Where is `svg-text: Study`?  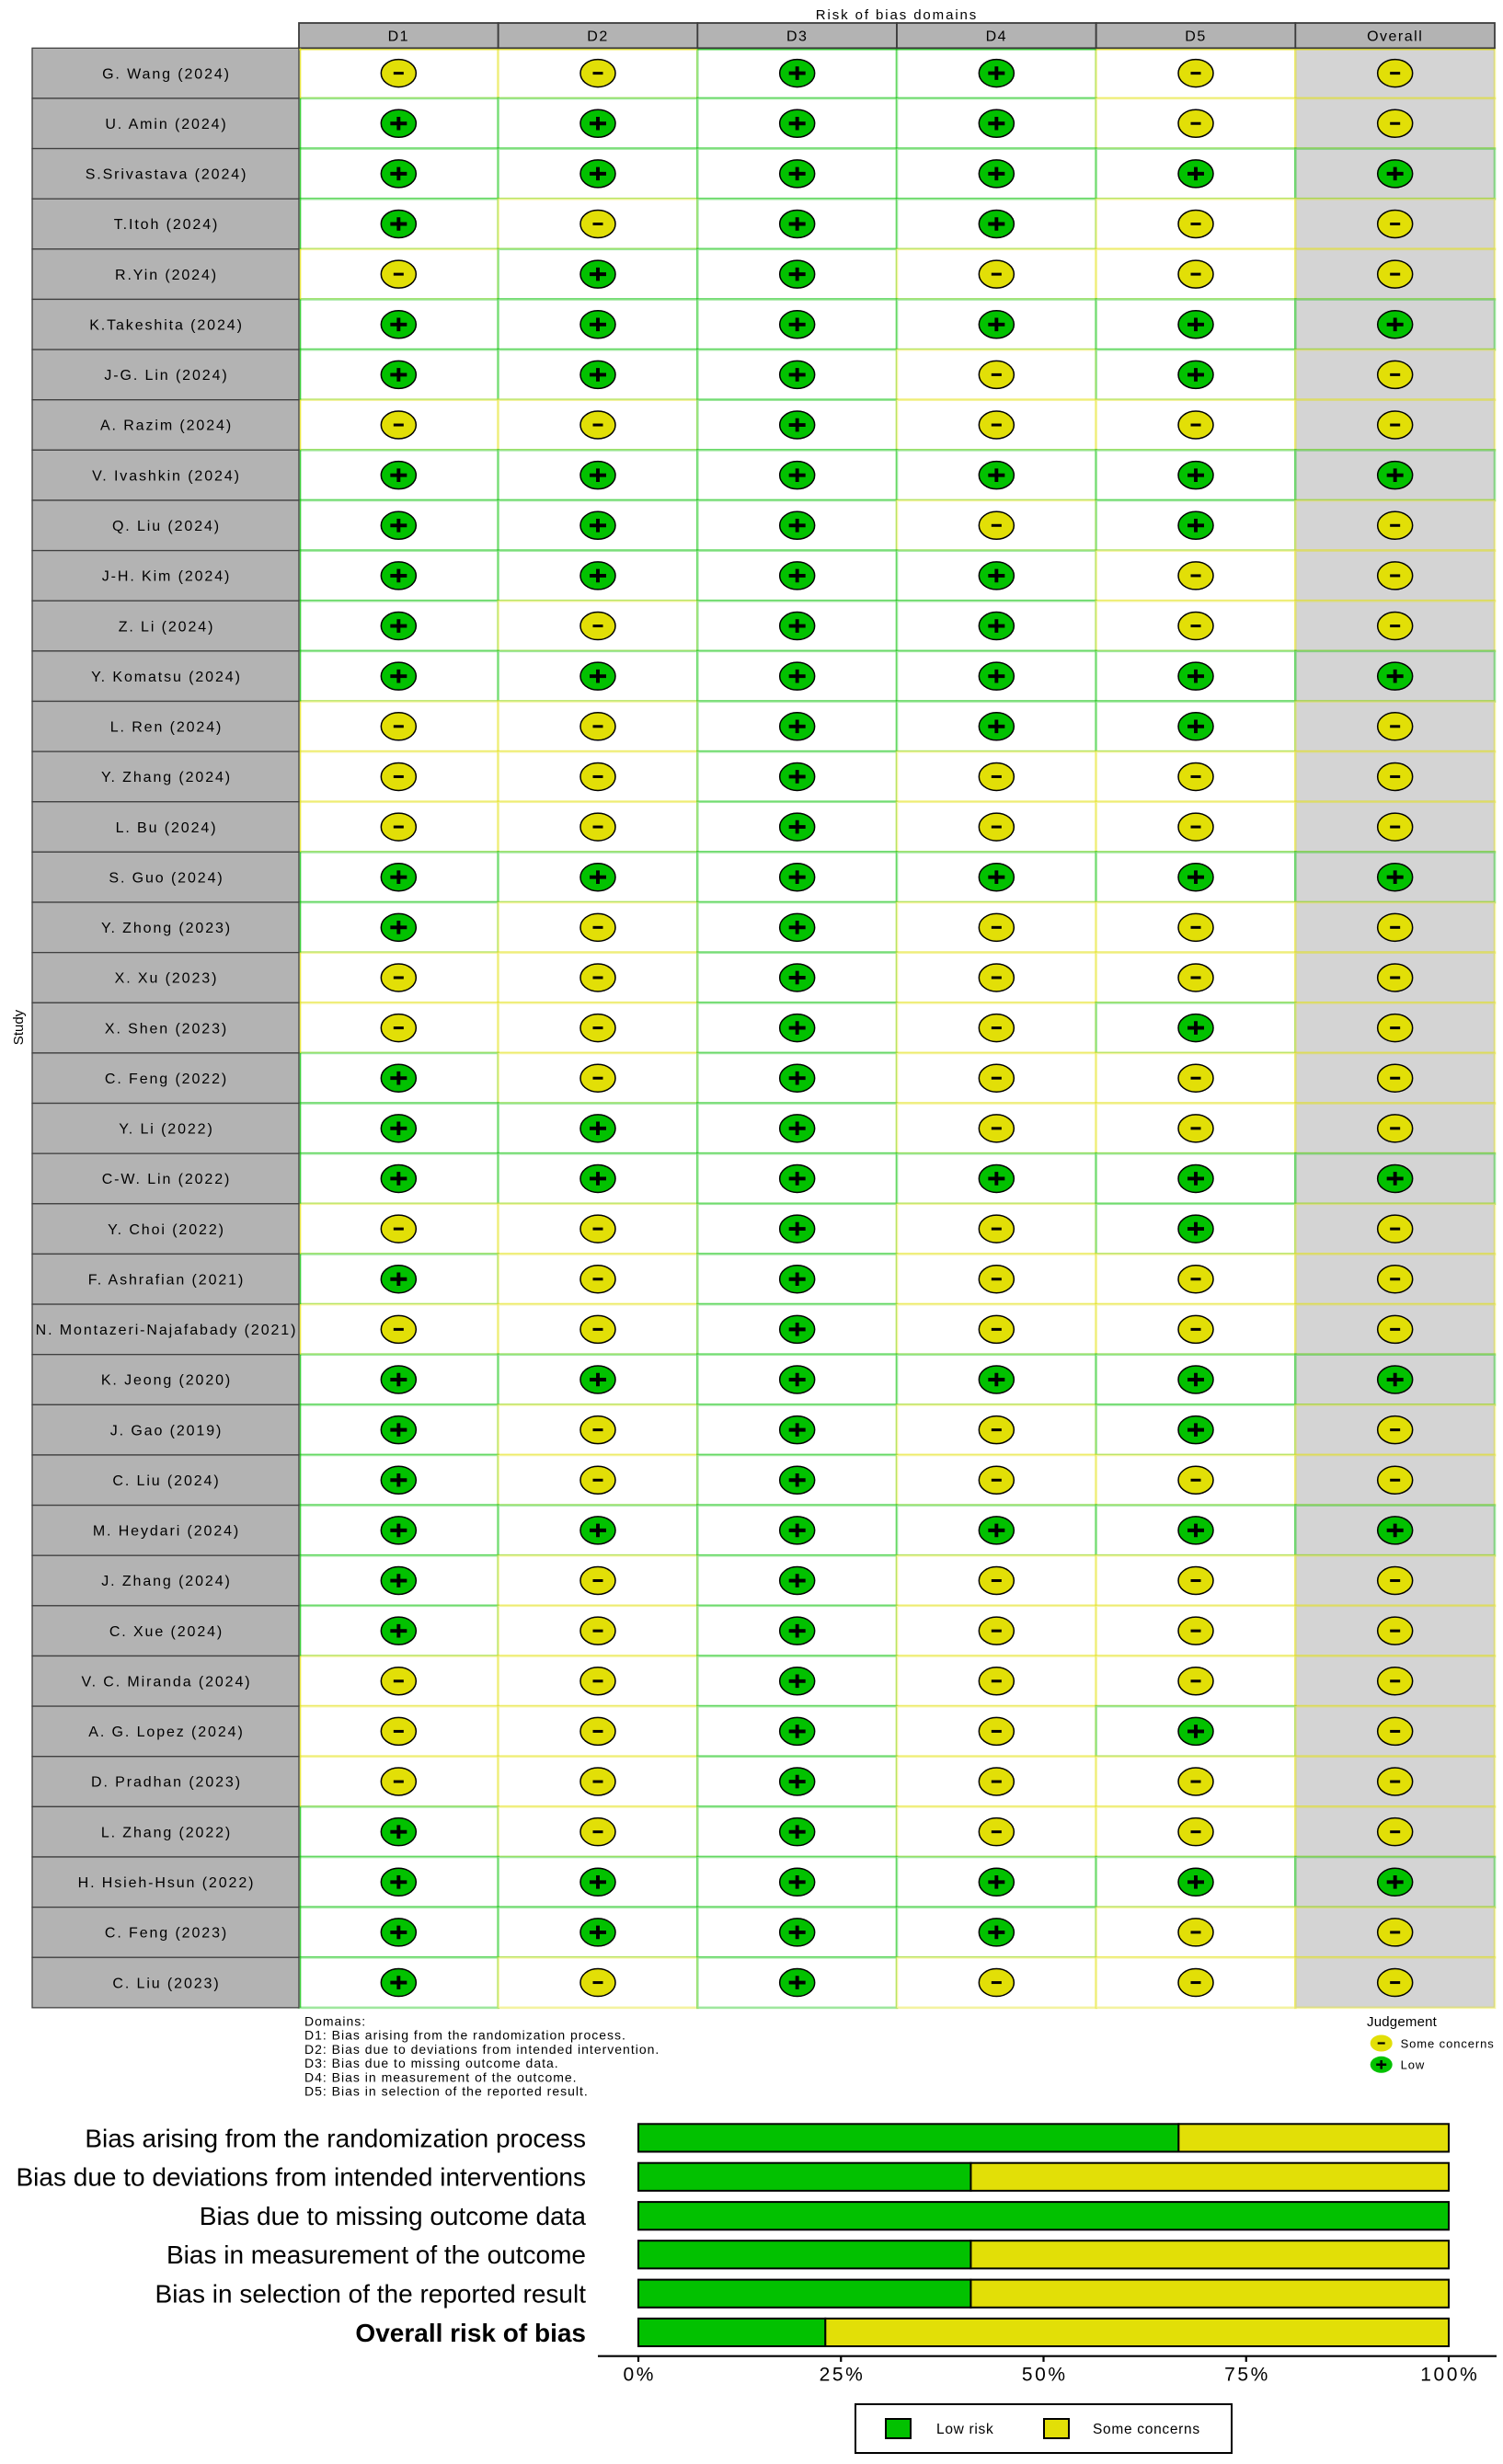 svg-text: Study is located at coordinates (19, 1027).